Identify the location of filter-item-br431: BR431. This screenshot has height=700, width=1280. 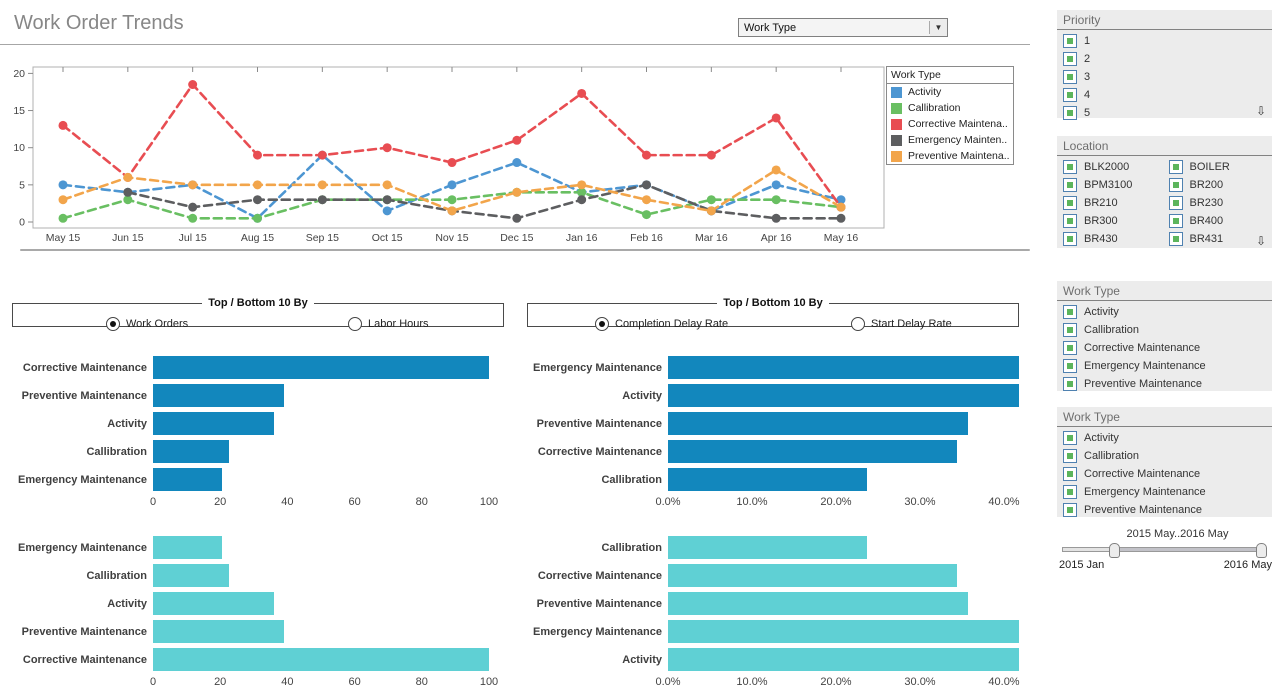
(1220, 239).